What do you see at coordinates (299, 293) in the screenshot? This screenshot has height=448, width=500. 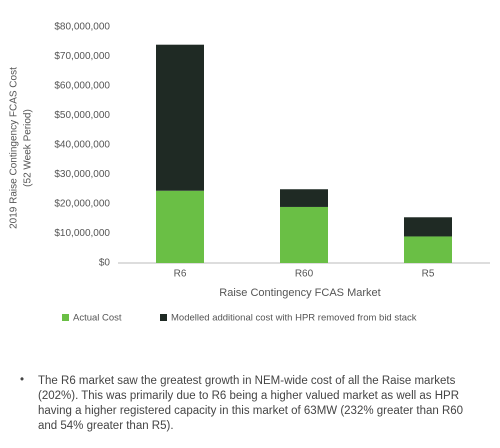 I see `x-axis-label: Raise Contingency FCAS Market` at bounding box center [299, 293].